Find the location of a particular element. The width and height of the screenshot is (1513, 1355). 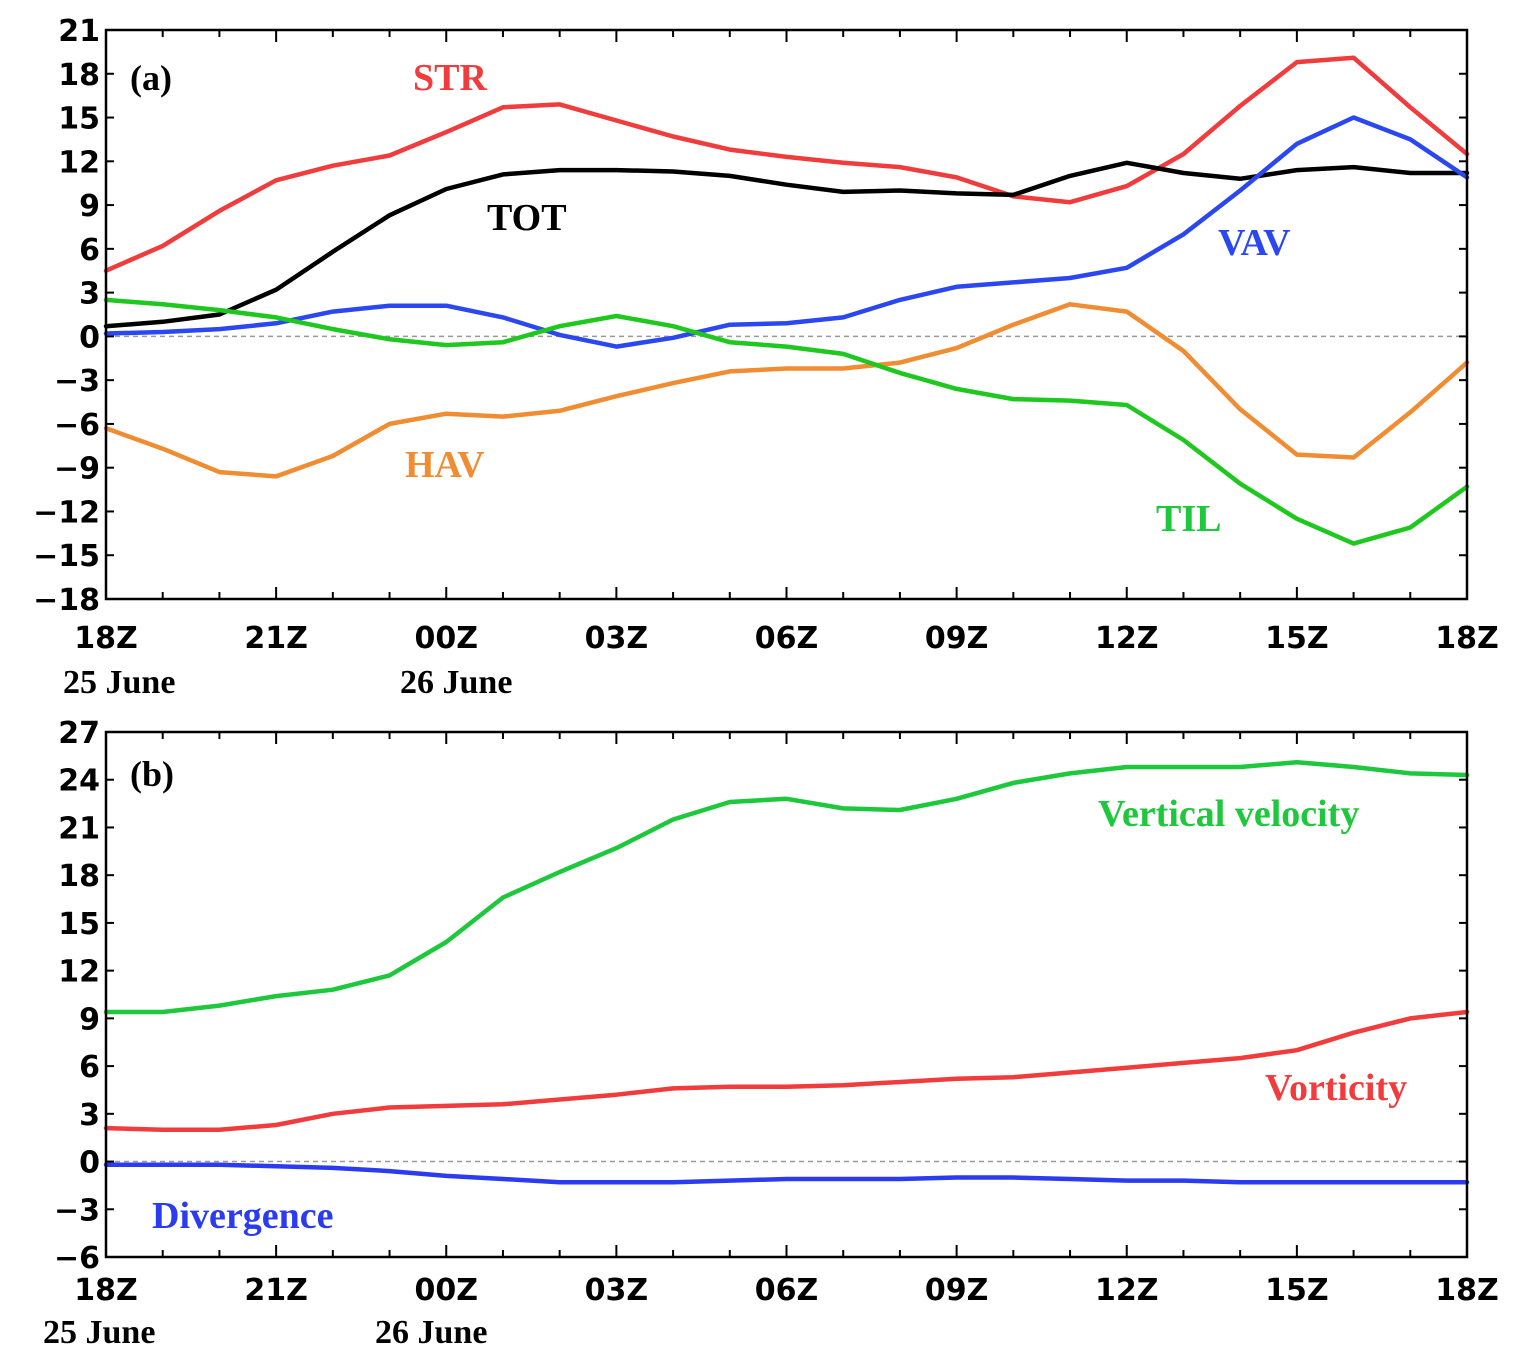

date-label-25-june-b: 25 June is located at coordinates (99, 1332).